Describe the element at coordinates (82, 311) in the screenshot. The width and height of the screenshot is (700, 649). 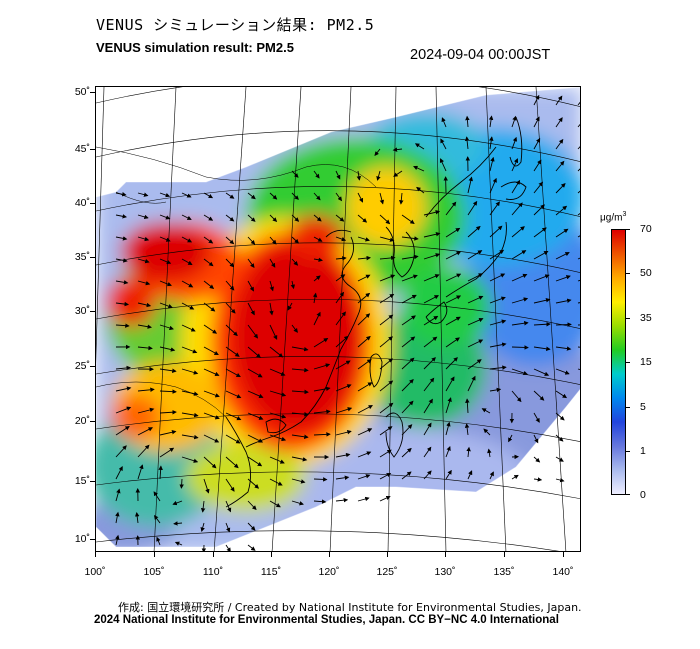
I see `lat-label-30: 30˚` at that location.